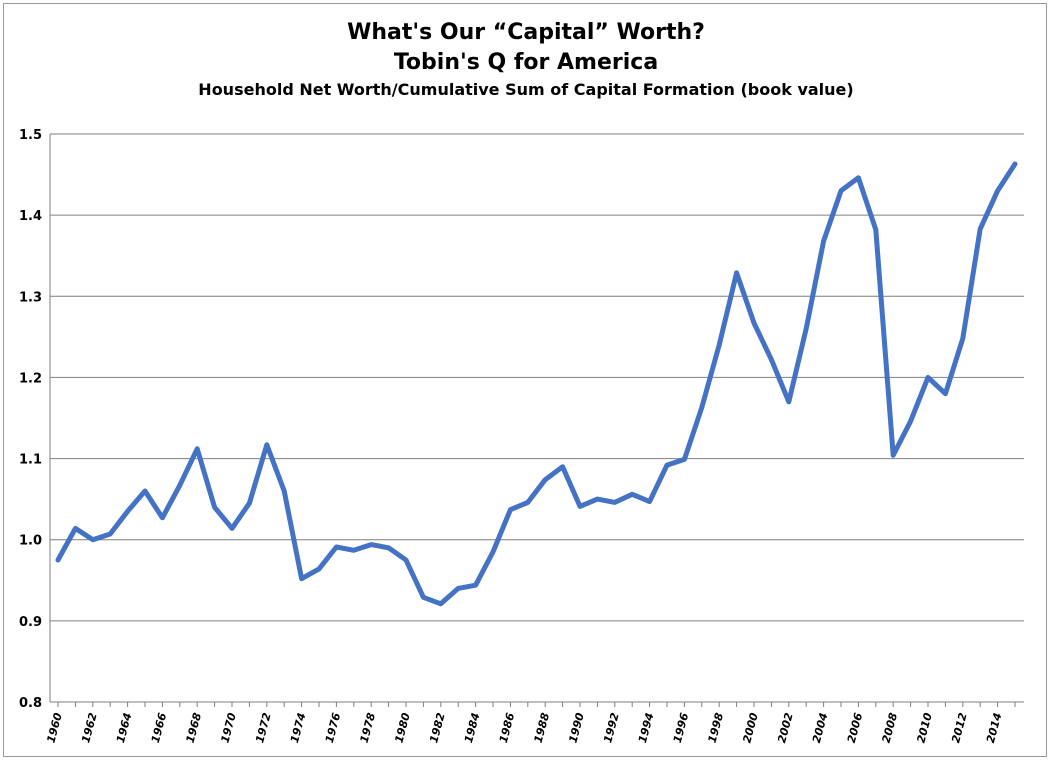 The height and width of the screenshot is (762, 1052). I want to click on y-tick-label: 1.2, so click(30, 378).